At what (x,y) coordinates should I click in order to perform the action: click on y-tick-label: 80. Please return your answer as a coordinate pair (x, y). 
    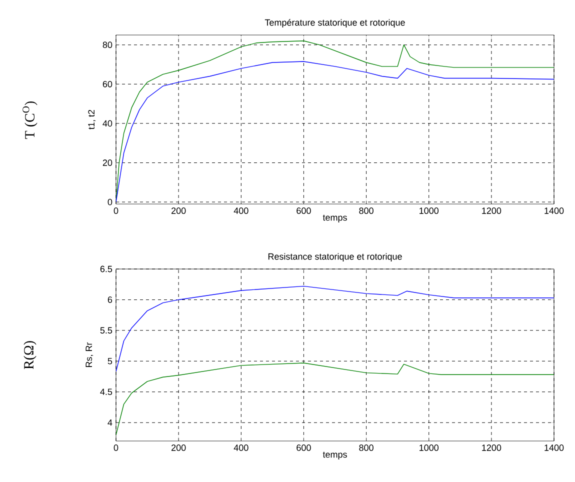
    Looking at the image, I should click on (107, 45).